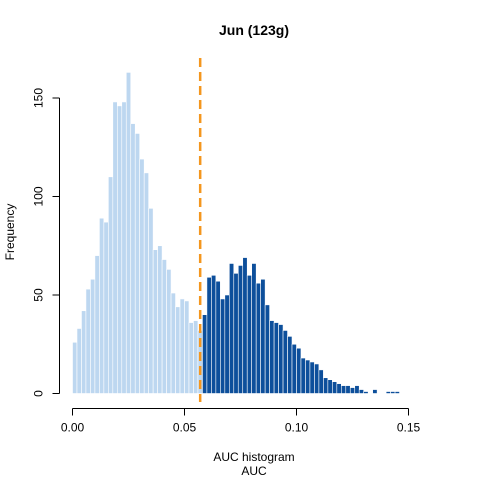 The height and width of the screenshot is (480, 480). Describe the element at coordinates (39, 393) in the screenshot. I see `y-tick-label: 0` at that location.